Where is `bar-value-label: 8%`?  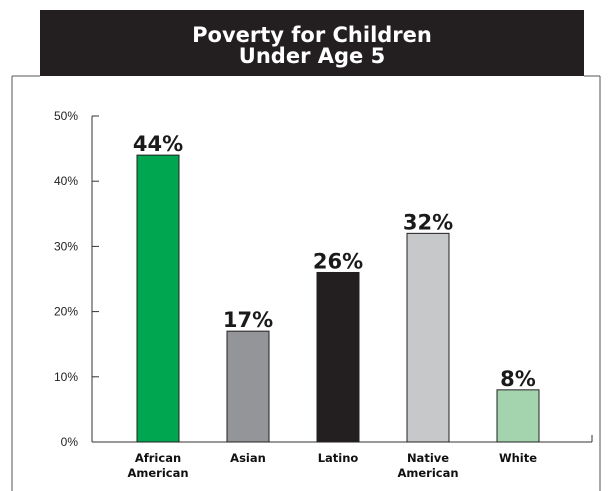
bar-value-label: 8% is located at coordinates (518, 379).